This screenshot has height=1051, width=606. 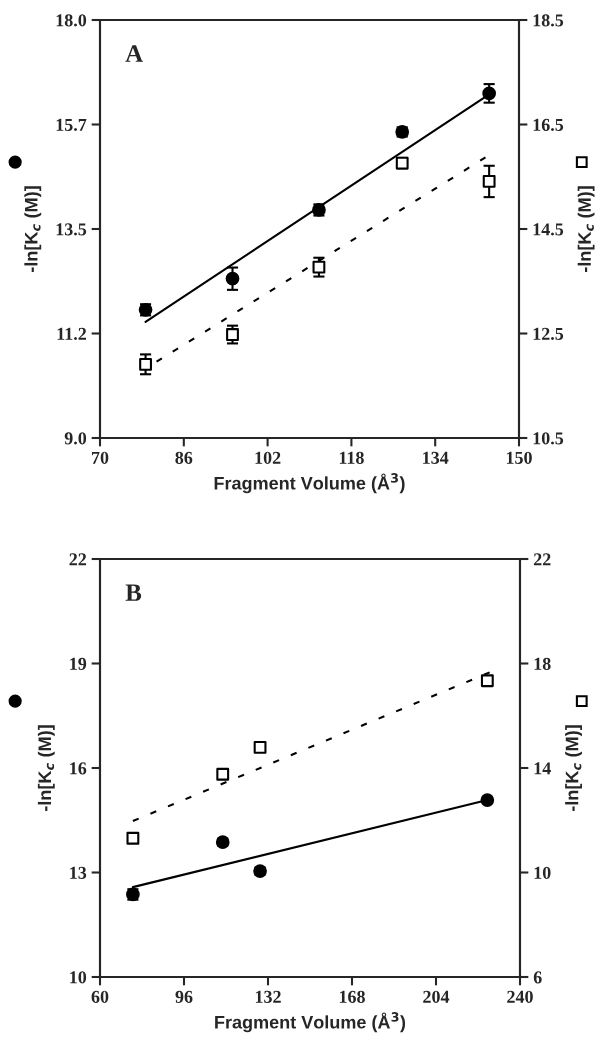 What do you see at coordinates (352, 996) in the screenshot?
I see `x-tick-label: 168` at bounding box center [352, 996].